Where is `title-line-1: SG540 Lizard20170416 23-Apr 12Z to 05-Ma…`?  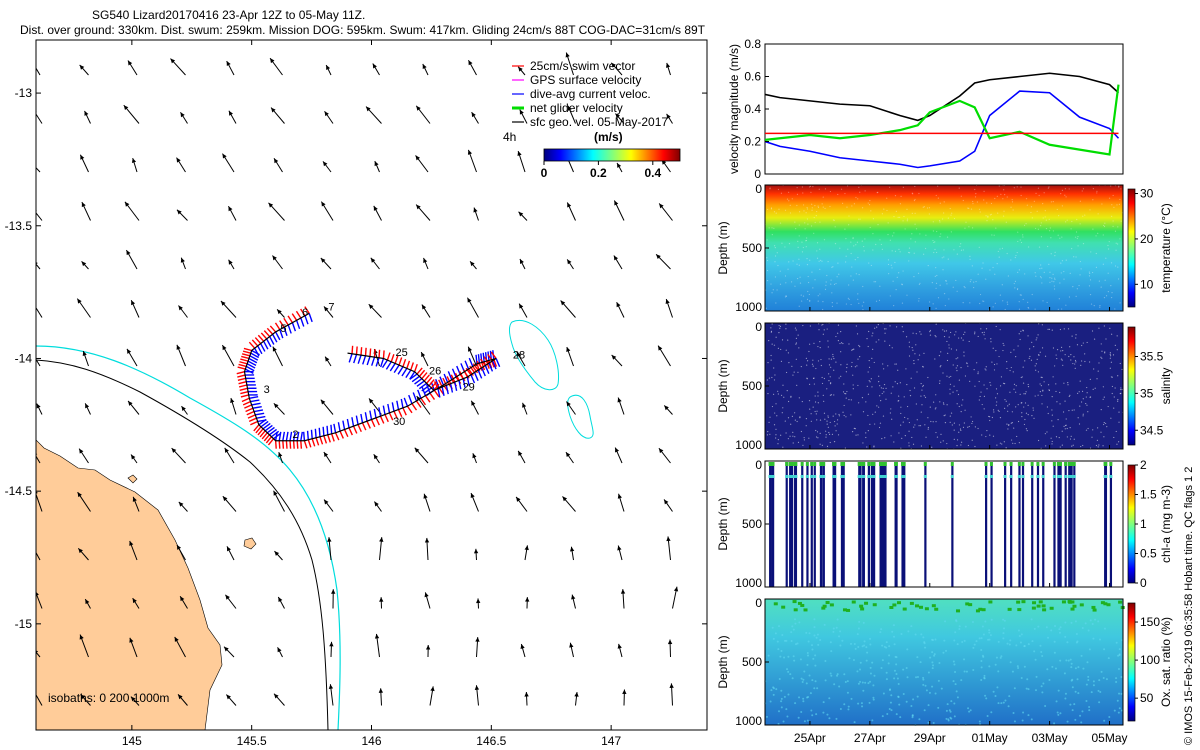
title-line-1: SG540 Lizard20170416 23-Apr 12Z to 05-Ma… is located at coordinates (229, 15).